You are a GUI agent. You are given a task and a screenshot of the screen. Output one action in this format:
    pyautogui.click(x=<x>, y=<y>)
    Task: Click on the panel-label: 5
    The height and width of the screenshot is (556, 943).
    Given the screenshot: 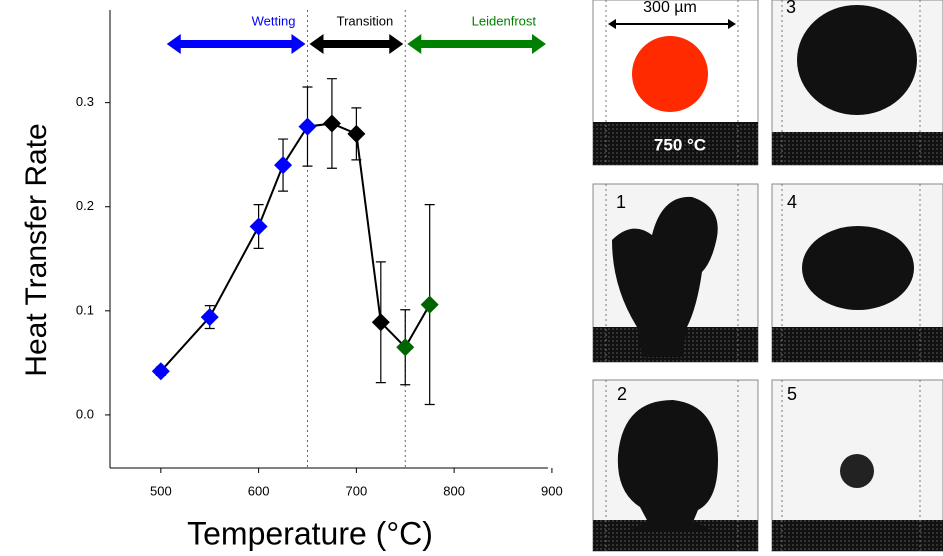 What is the action you would take?
    pyautogui.click(x=792, y=394)
    